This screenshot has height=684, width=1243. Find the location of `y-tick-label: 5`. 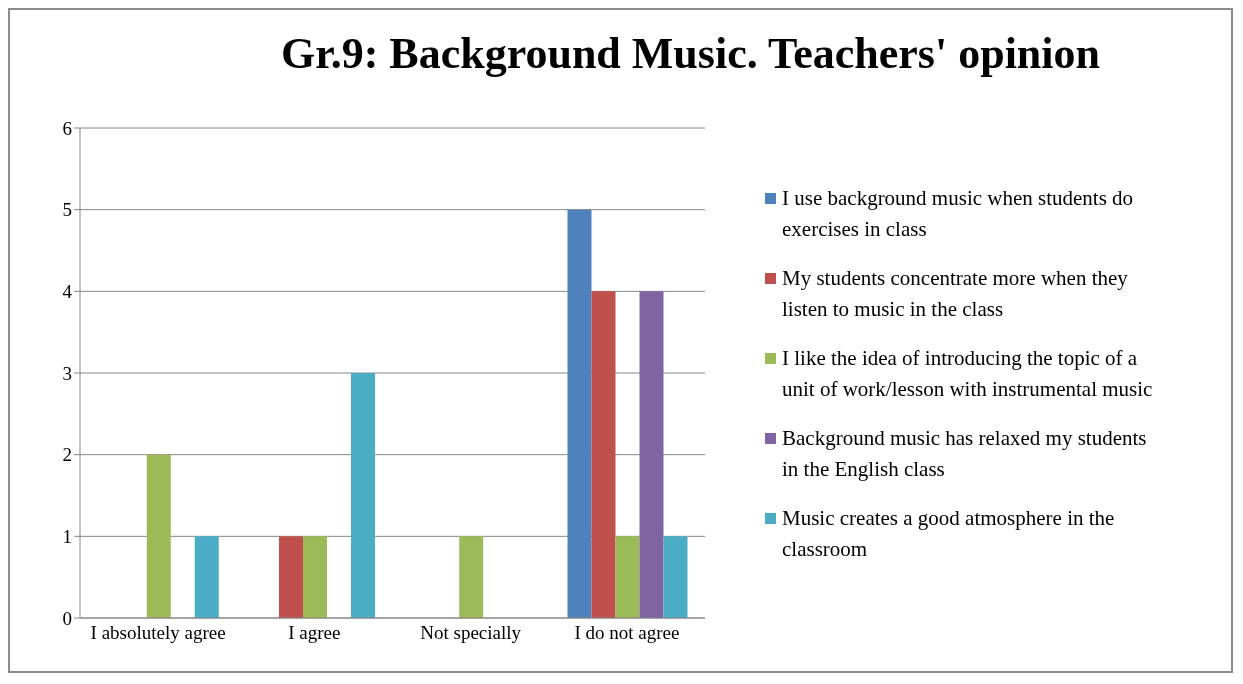

y-tick-label: 5 is located at coordinates (67, 210).